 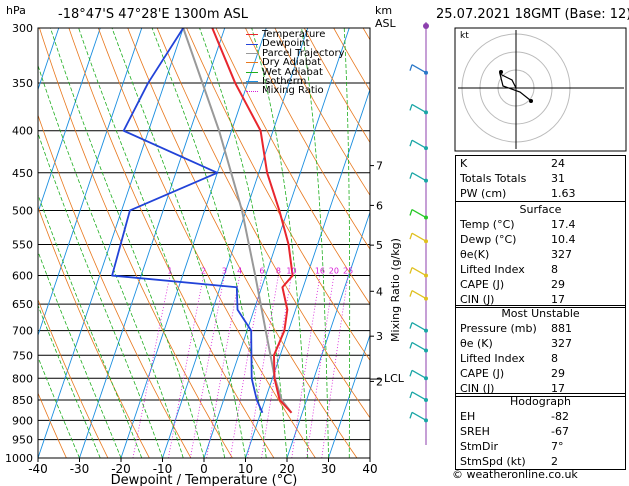 I want to click on surface-key: CIN (J), so click(x=477, y=299).